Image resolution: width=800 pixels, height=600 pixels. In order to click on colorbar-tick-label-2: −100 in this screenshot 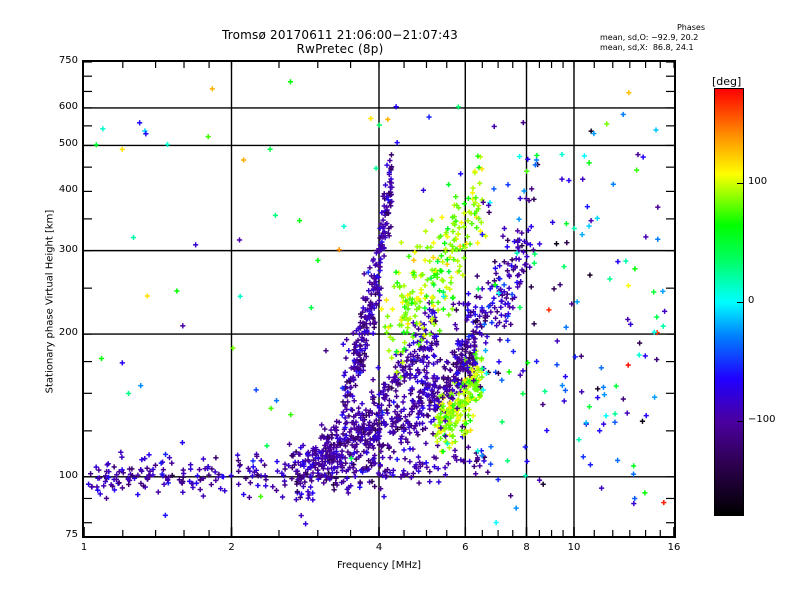, I will do `click(762, 419)`.